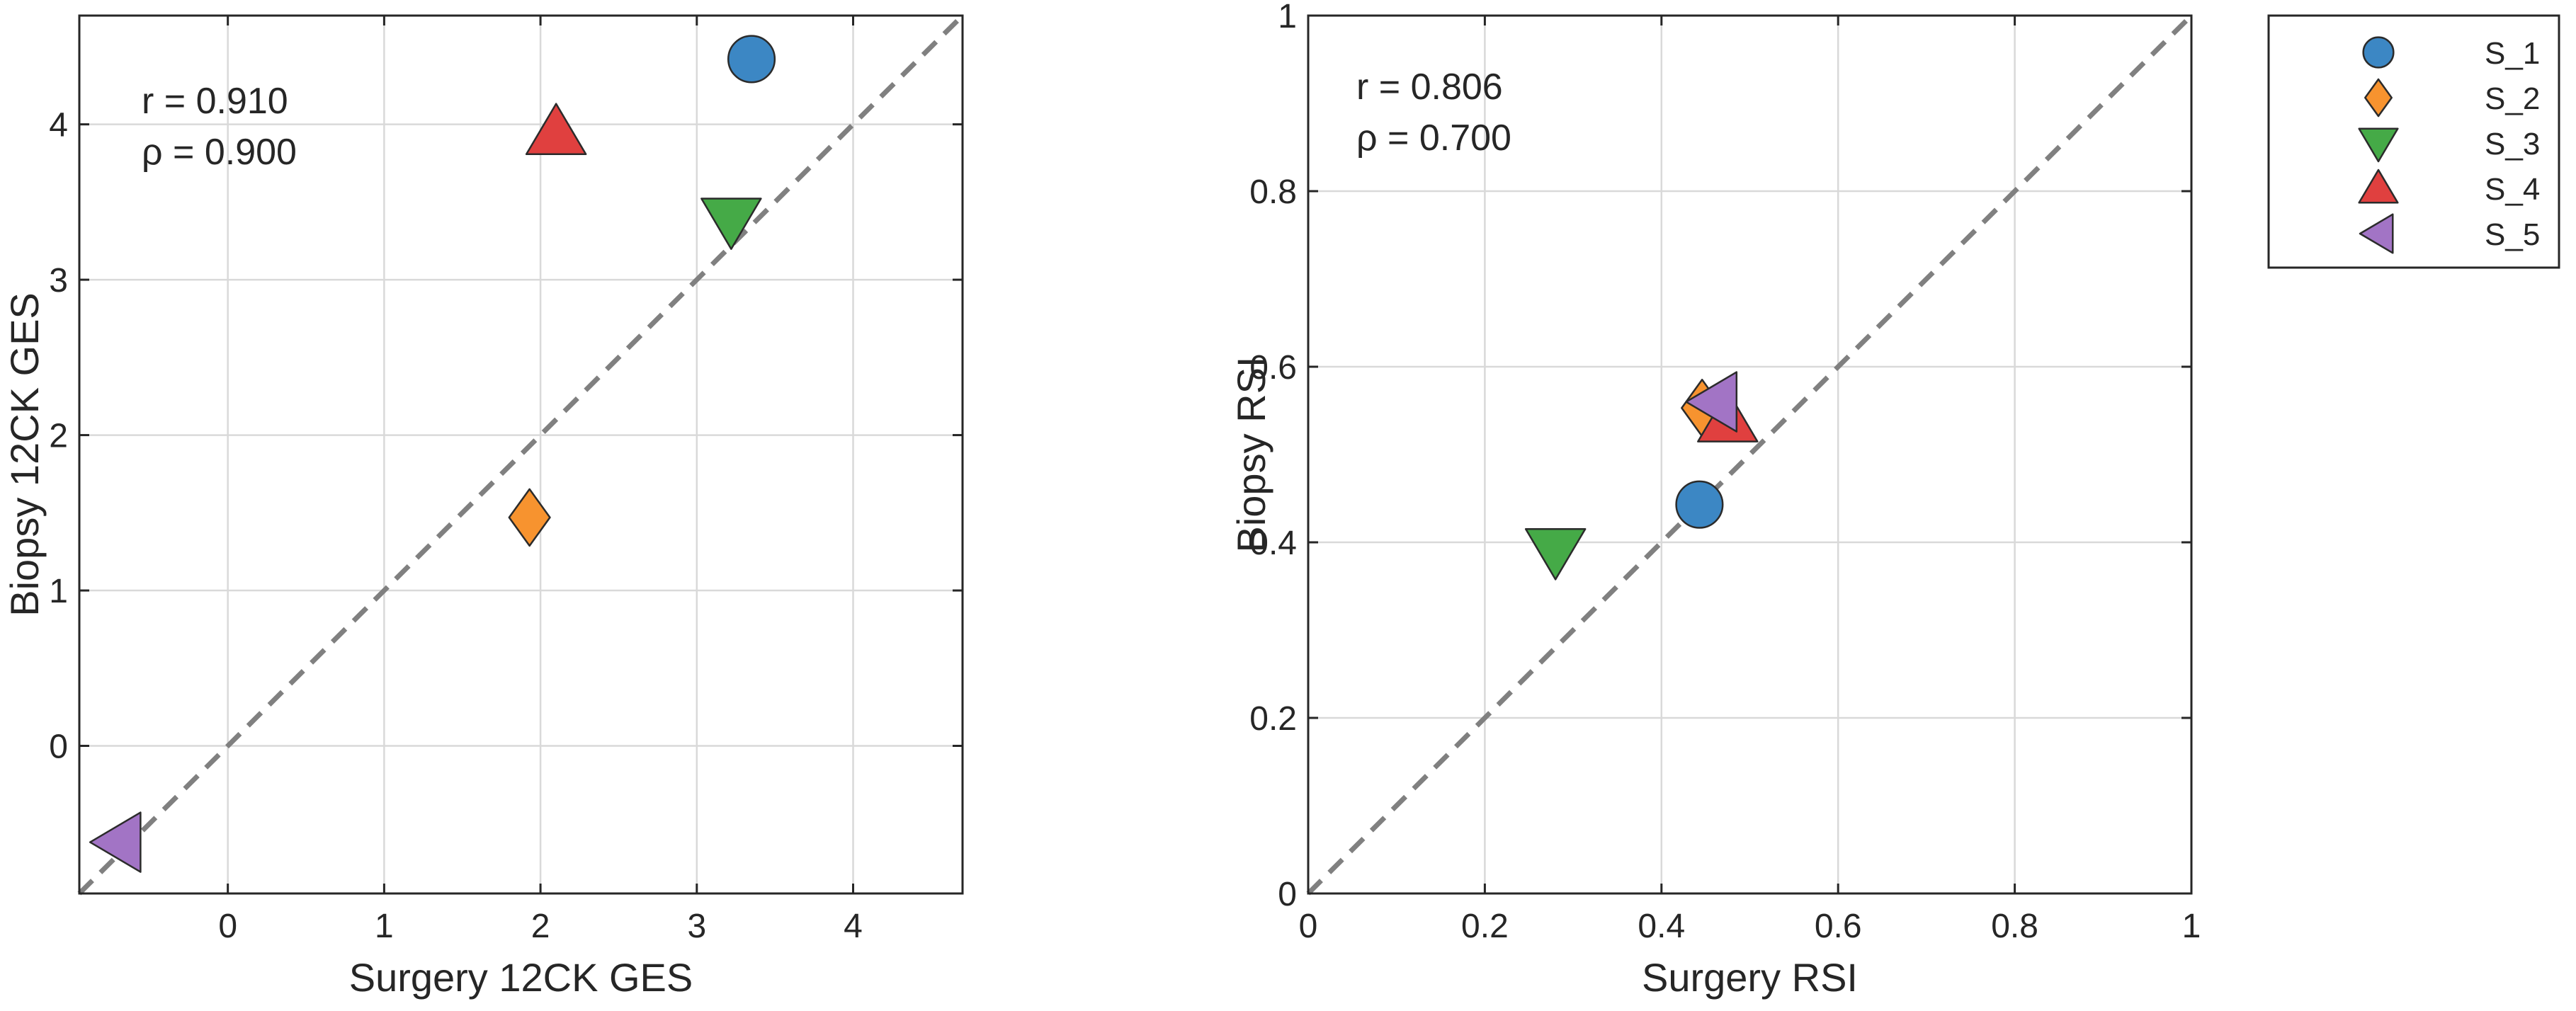 The height and width of the screenshot is (1011, 2576). What do you see at coordinates (24, 455) in the screenshot?
I see `y-axis-label: Biopsy 12CK GES` at bounding box center [24, 455].